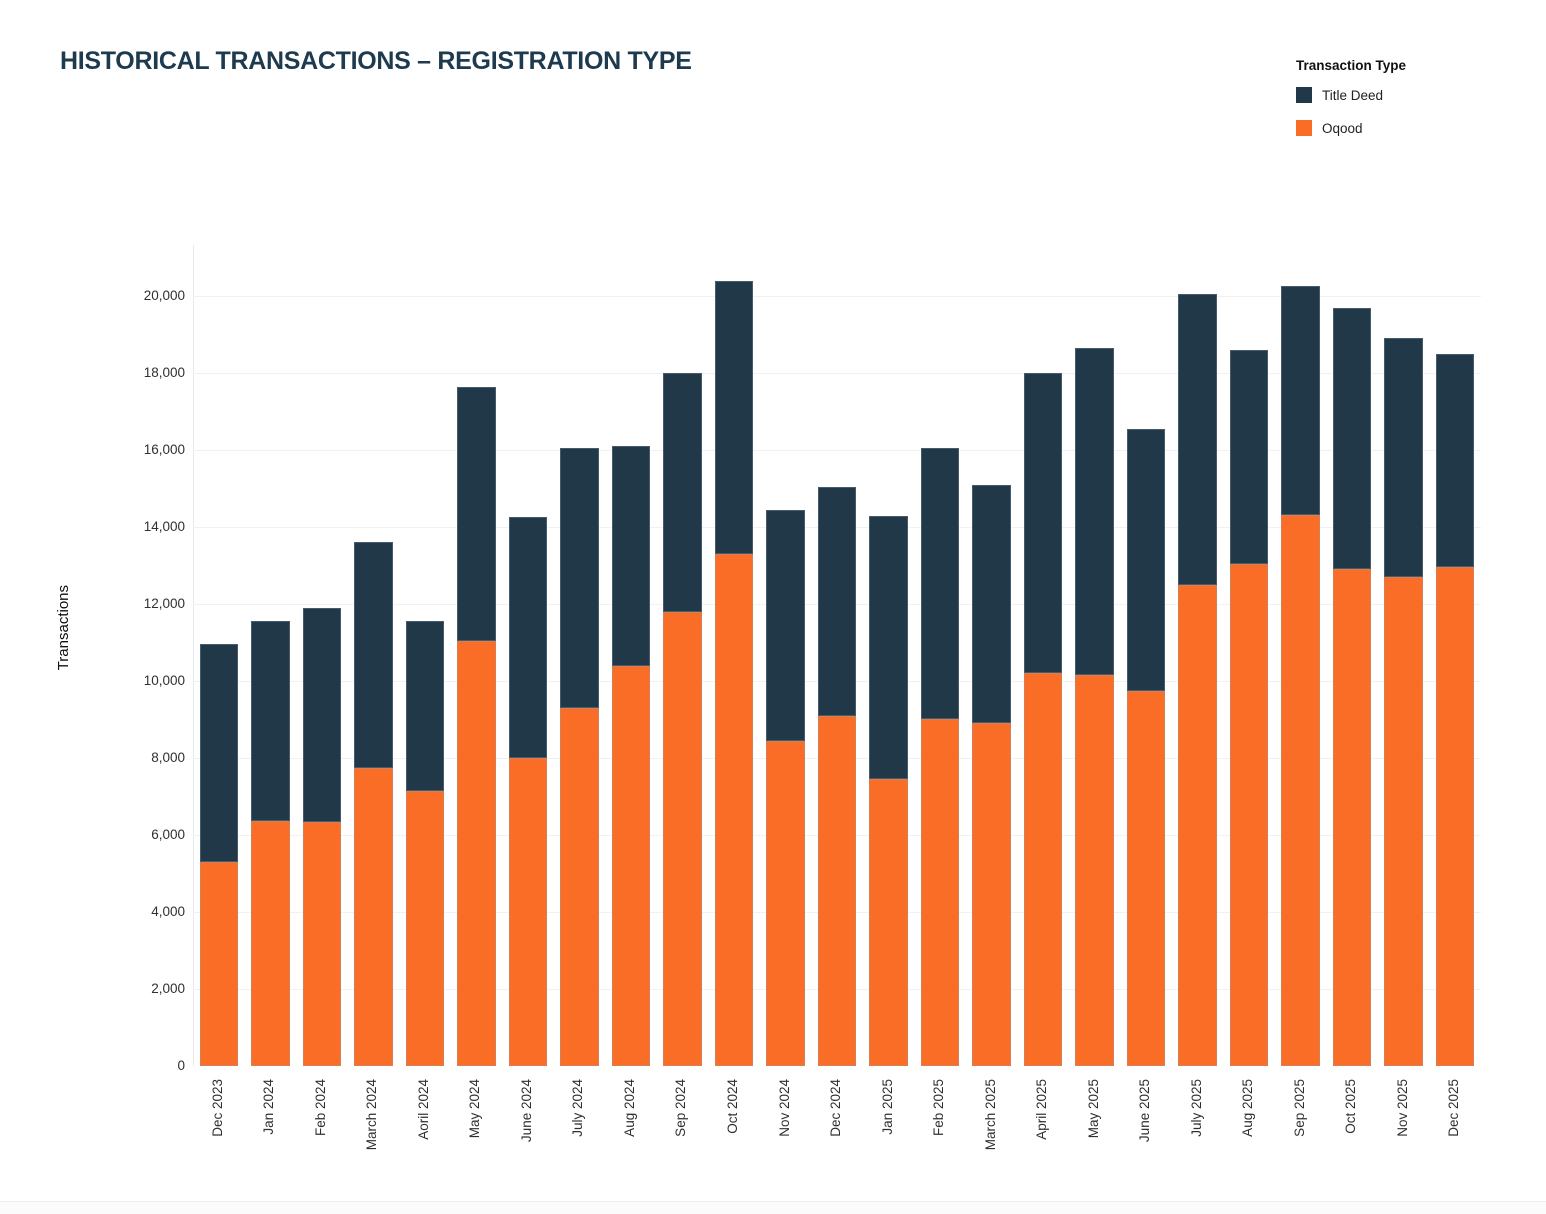  I want to click on bar-dec-2024, so click(837, 776).